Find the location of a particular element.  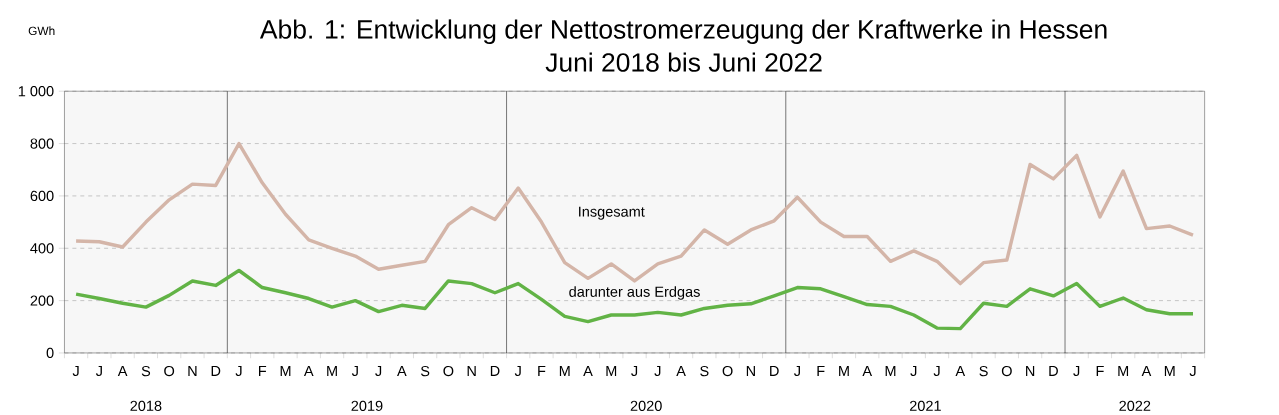

y-tick-label: 800 is located at coordinates (42, 143).